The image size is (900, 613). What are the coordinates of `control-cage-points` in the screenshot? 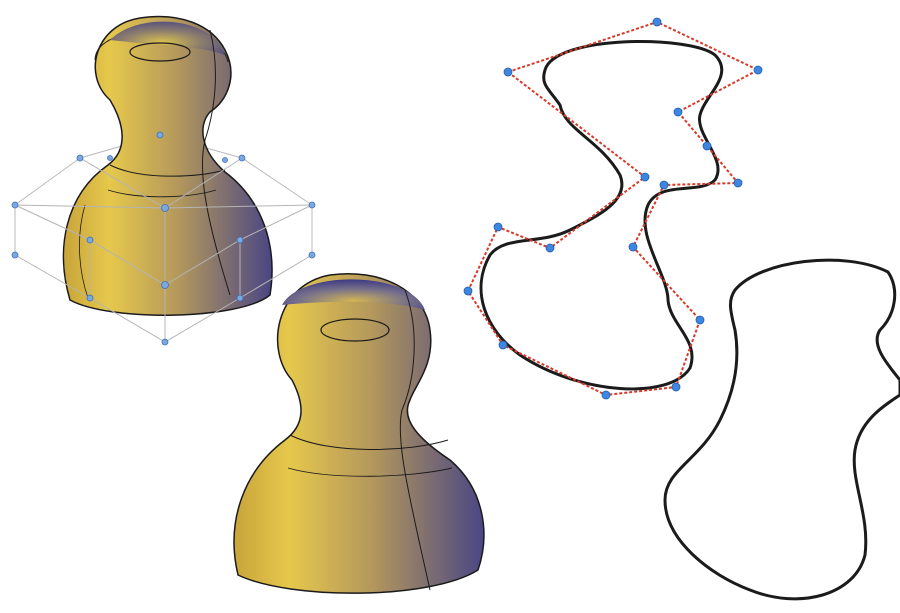 It's located at (163, 238).